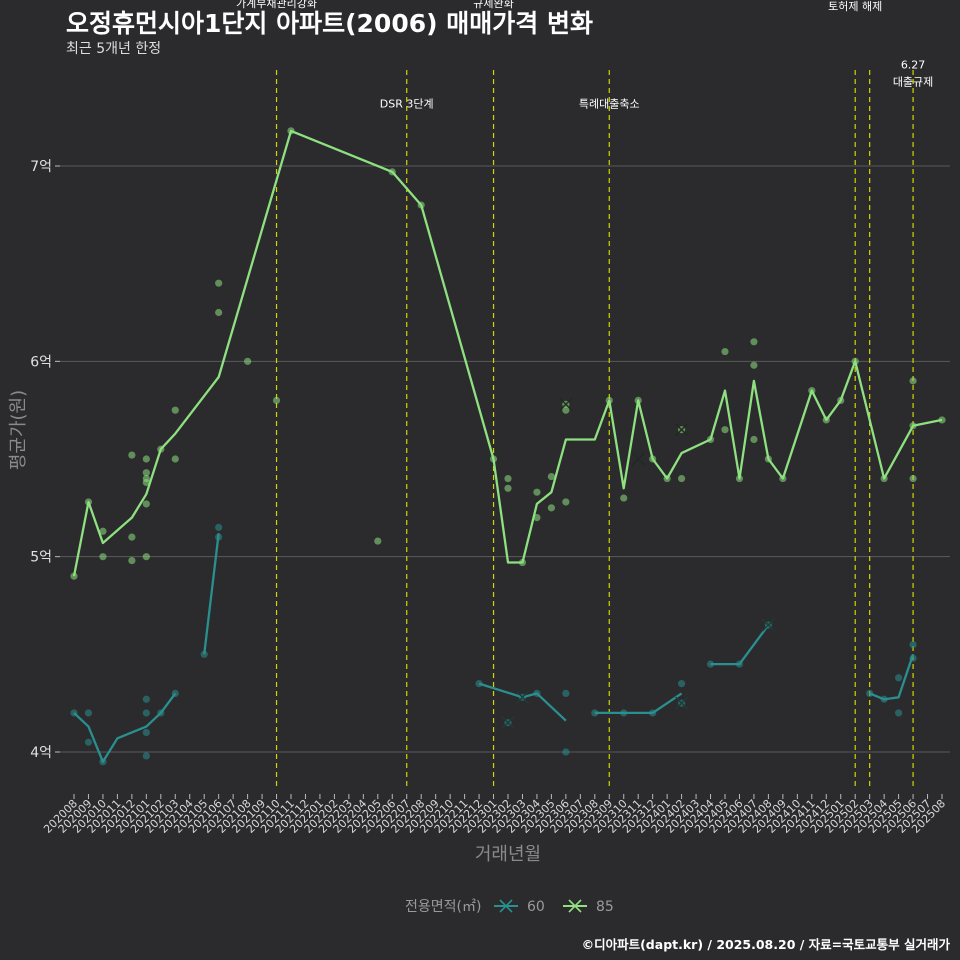  I want to click on policy-annotation: 6.27 대출규제, so click(913, 73).